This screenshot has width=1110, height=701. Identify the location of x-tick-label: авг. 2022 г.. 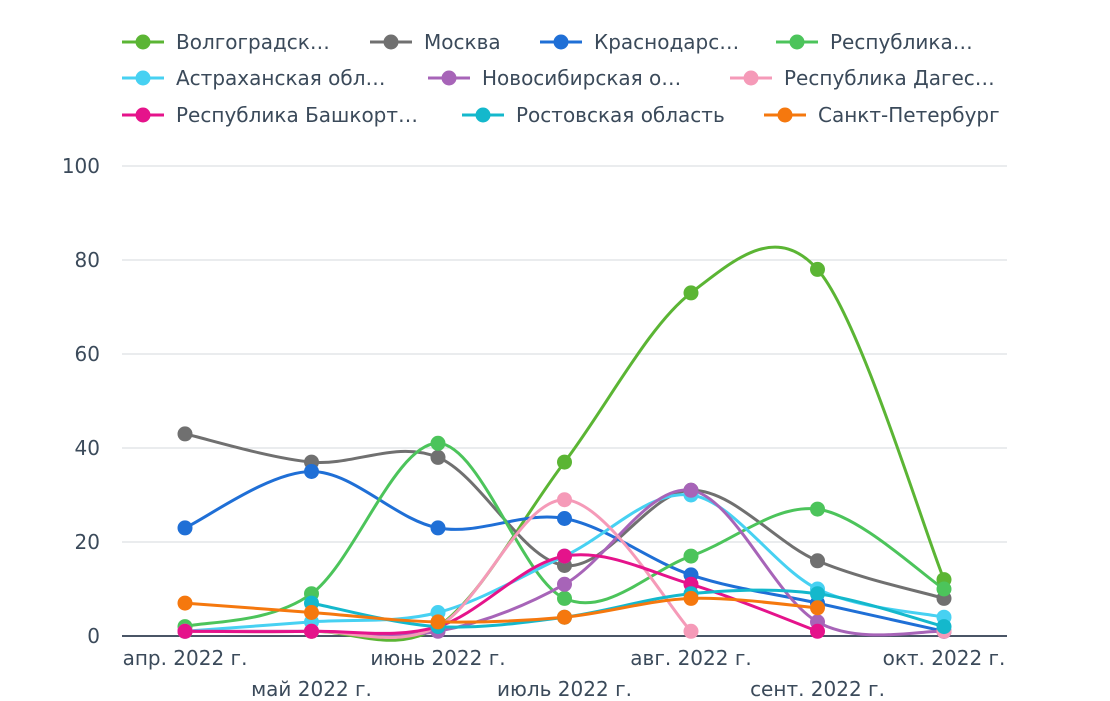
(690, 658).